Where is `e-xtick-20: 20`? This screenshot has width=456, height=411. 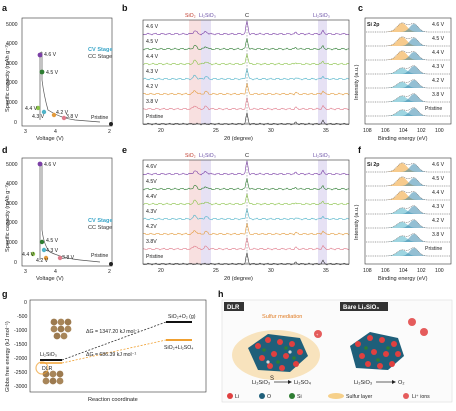 e-xtick-20: 20 is located at coordinates (161, 271).